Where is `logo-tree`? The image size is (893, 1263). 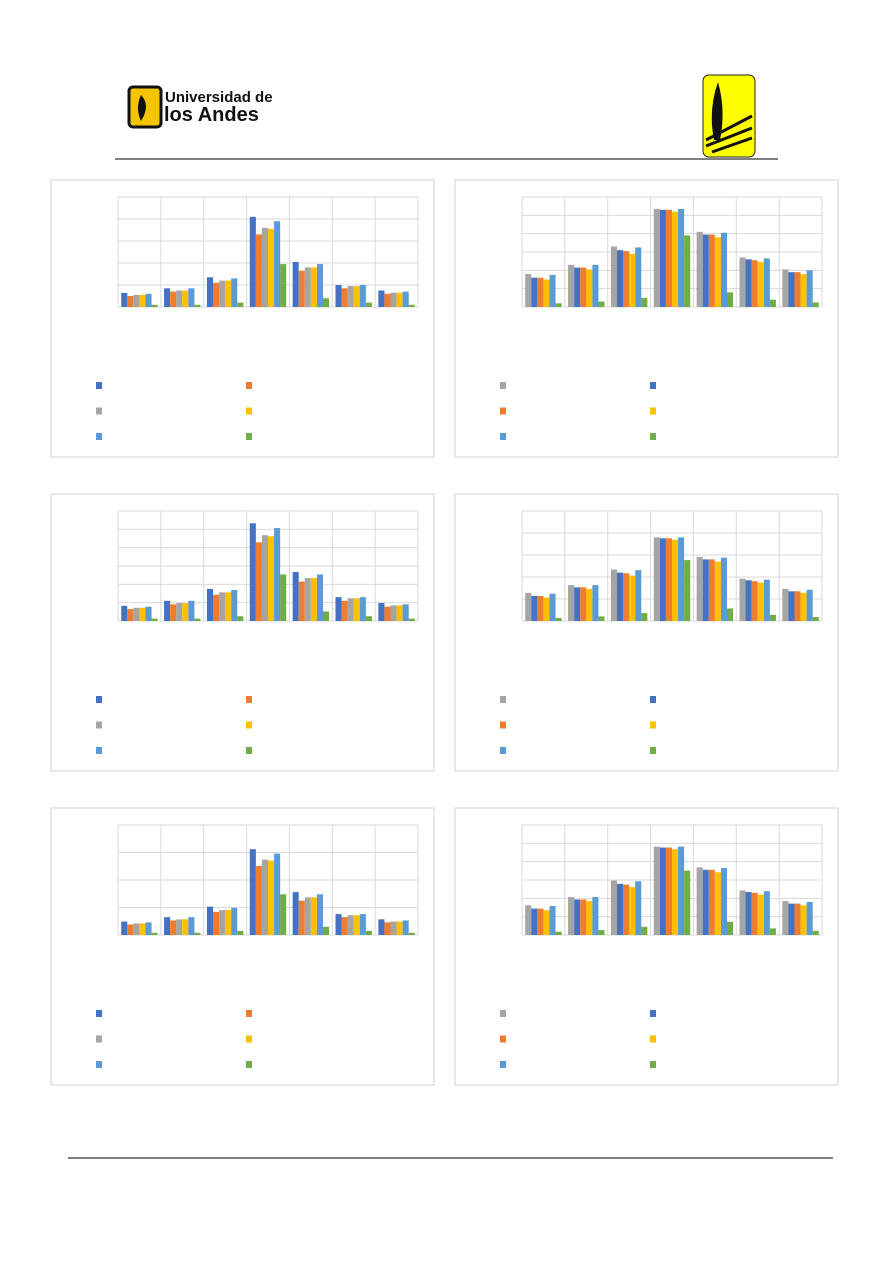
logo-tree is located at coordinates (717, 111).